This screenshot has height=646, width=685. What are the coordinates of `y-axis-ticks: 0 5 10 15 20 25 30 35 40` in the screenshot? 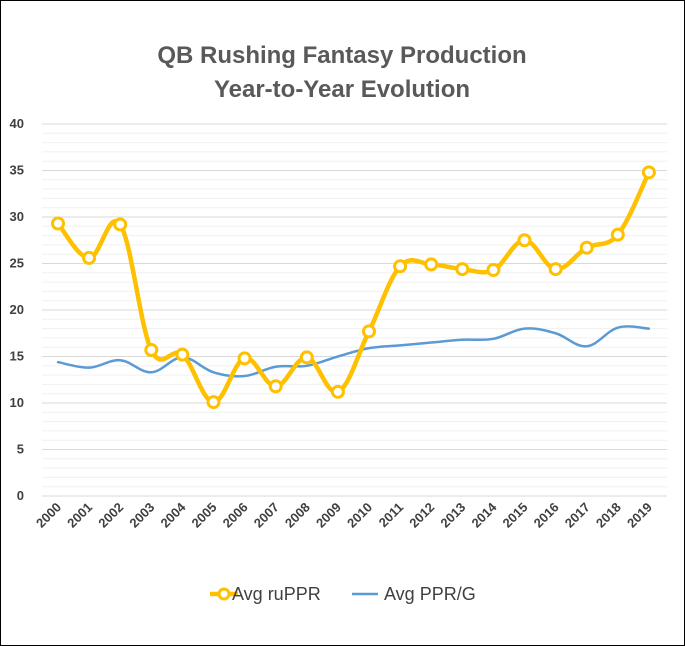 It's located at (17, 309).